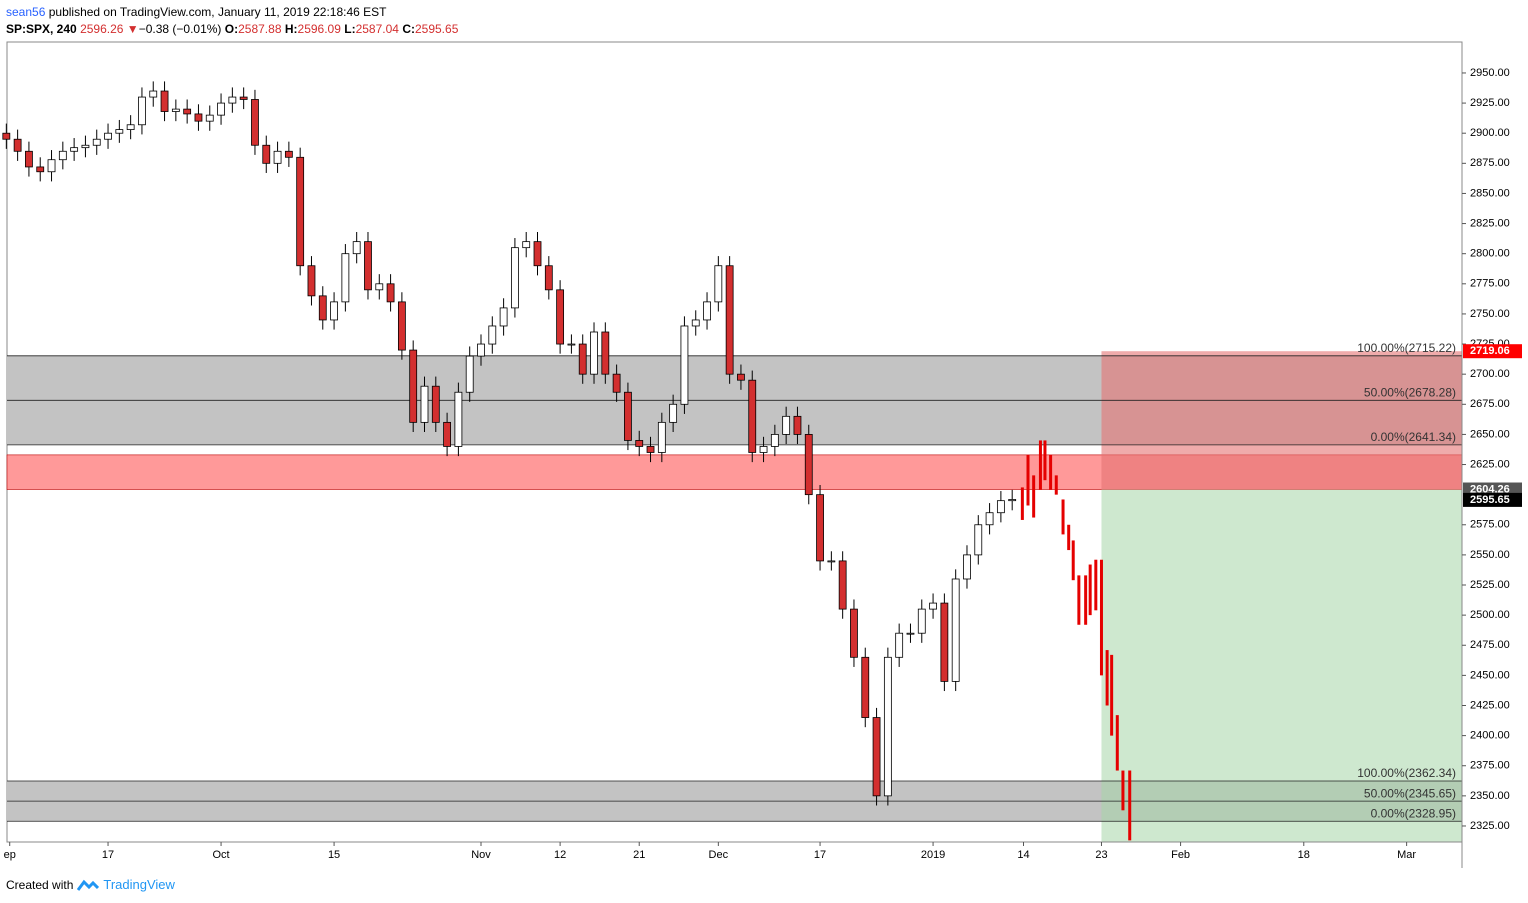 Image resolution: width=1528 pixels, height=903 pixels. I want to click on x-tick-label: Feb, so click(1180, 855).